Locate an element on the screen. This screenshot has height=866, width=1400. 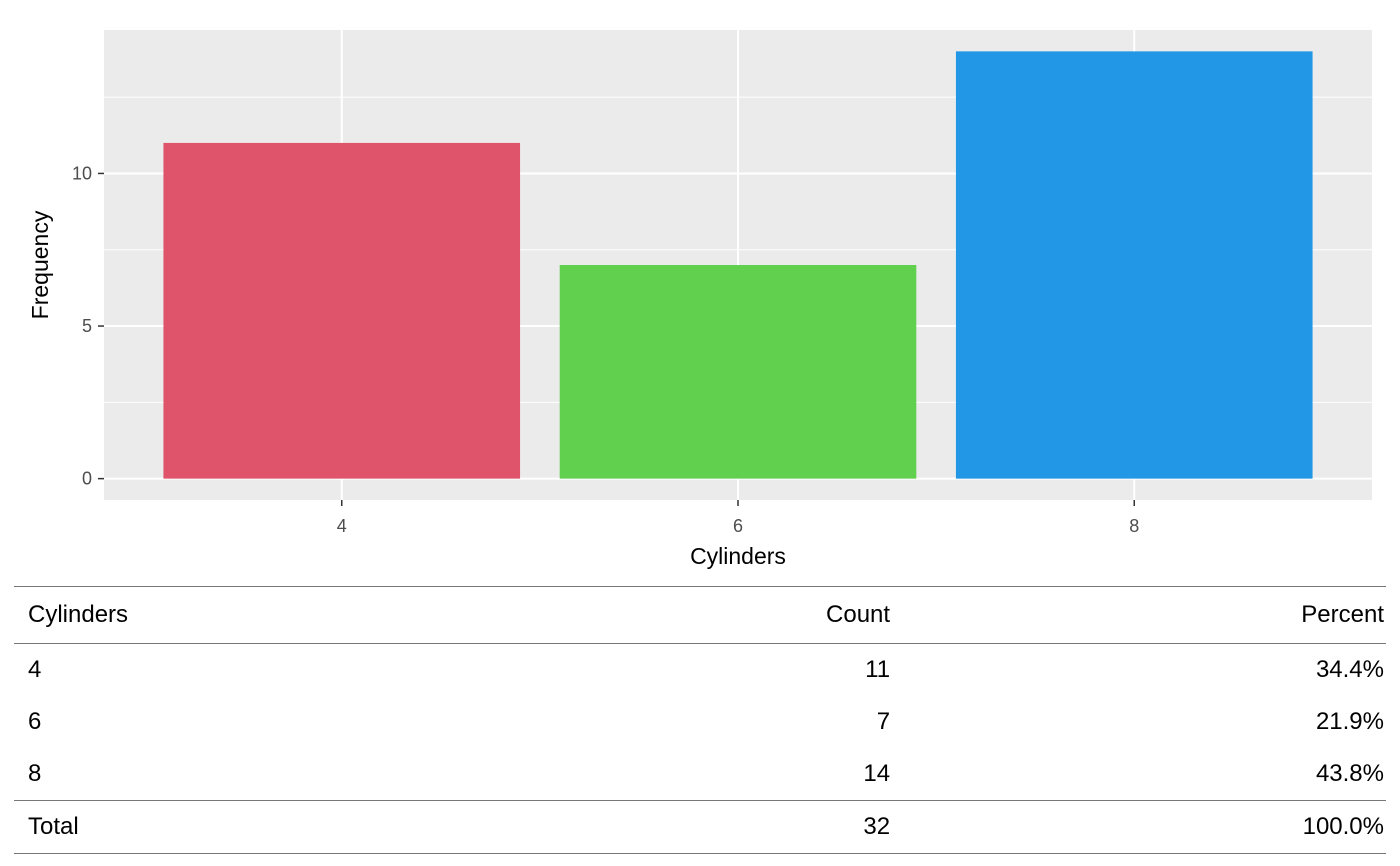
table-header-row: Cylinders Count Percent is located at coordinates (700, 615).